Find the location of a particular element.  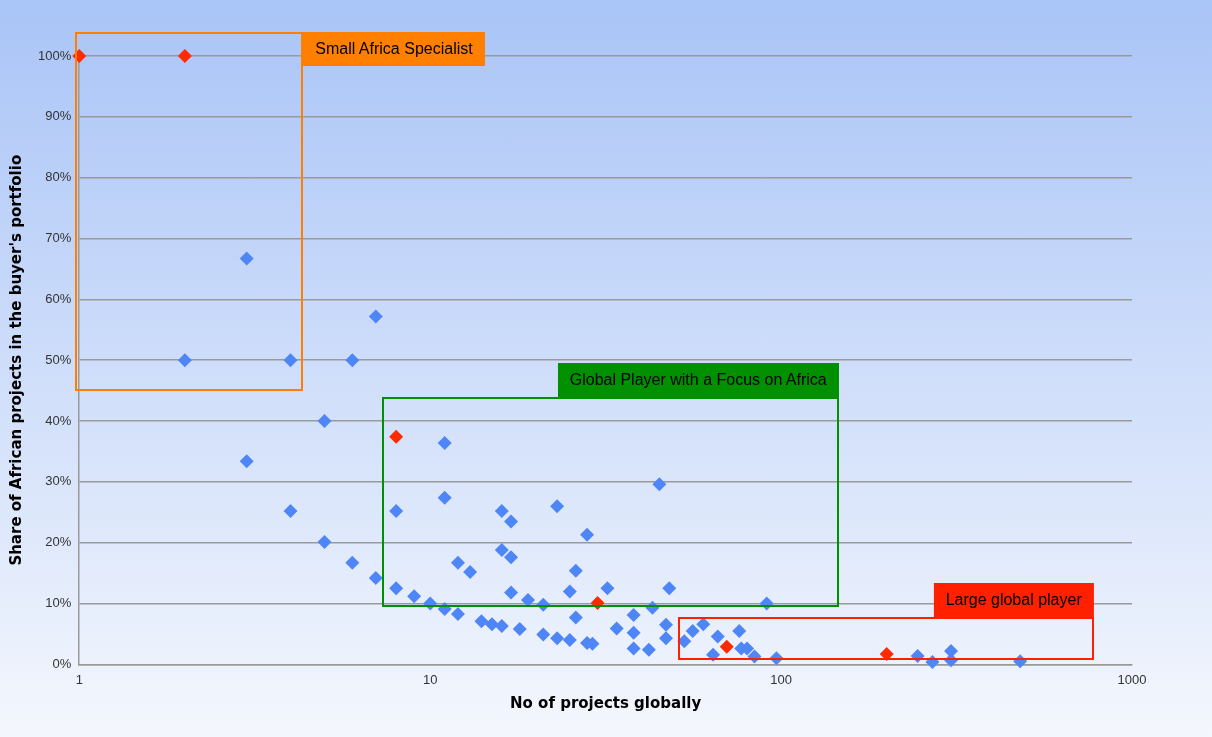

y-tick-label: 30% is located at coordinates (58, 481).